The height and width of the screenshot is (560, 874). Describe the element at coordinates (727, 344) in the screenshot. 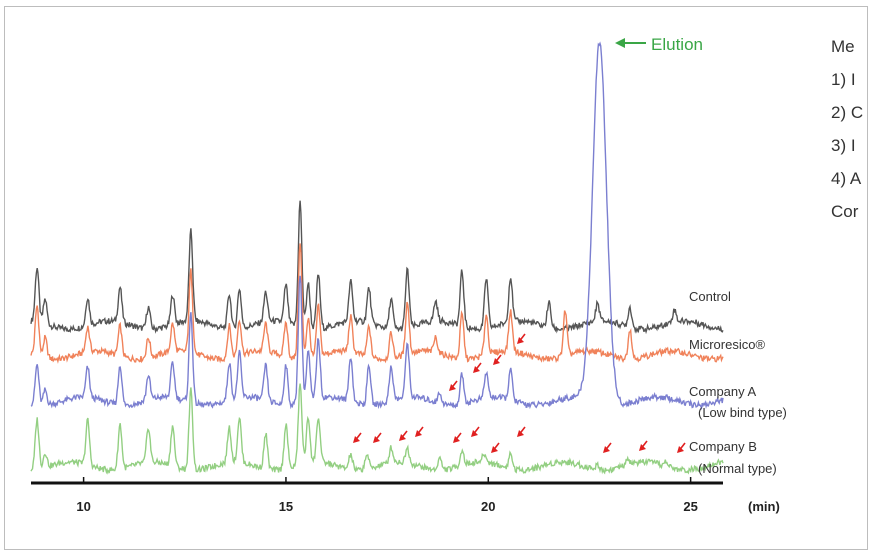

I see `series-label: Microresico®` at that location.